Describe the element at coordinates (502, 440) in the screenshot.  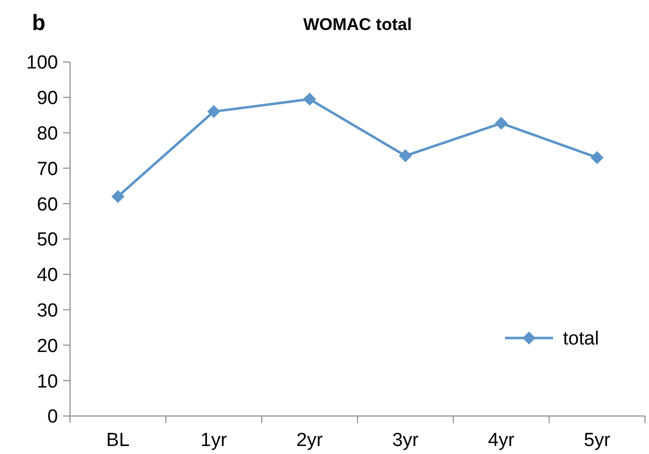
I see `x-tick-label: 4yr` at that location.